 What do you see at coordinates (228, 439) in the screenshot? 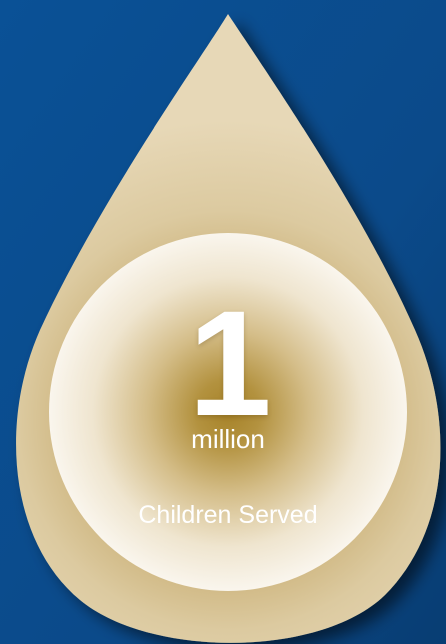
I see `stat-unit: million` at bounding box center [228, 439].